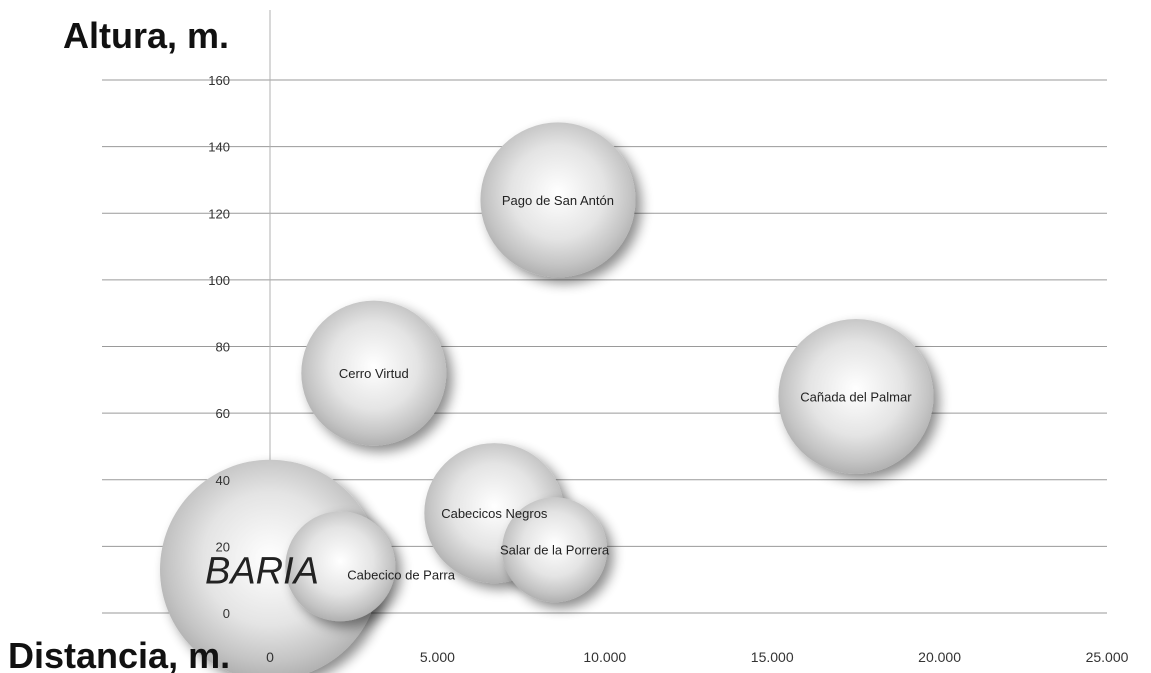  I want to click on y-tick-label: 0, so click(226, 613).